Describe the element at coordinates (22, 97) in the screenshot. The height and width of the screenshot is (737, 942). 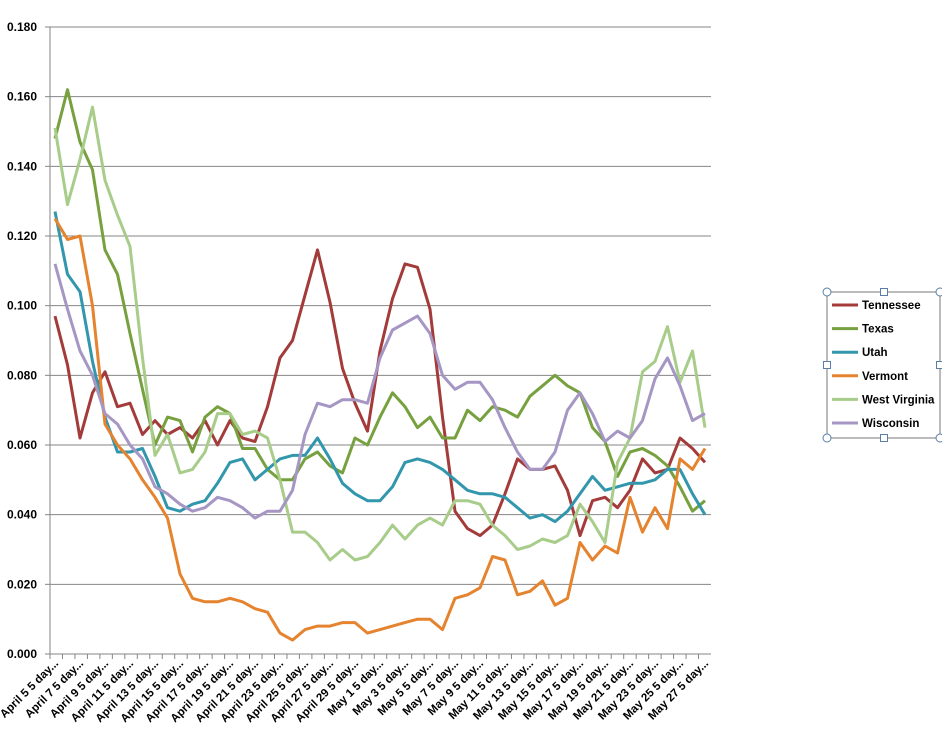
I see `y-tick-label: 0.160` at that location.